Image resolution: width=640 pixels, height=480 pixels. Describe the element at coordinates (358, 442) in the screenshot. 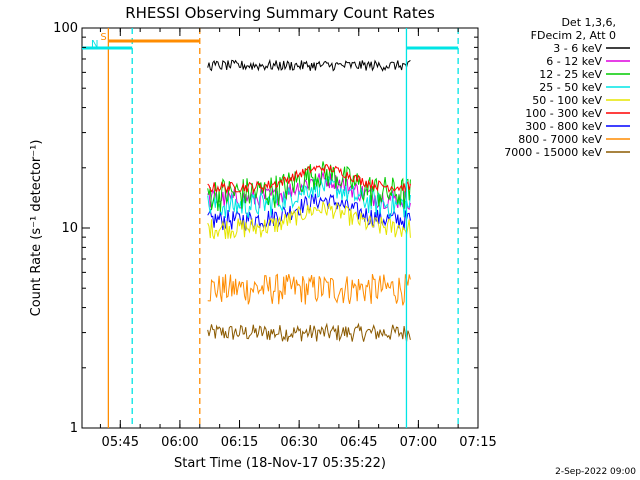

I see `x-tick-label: 06:45` at that location.